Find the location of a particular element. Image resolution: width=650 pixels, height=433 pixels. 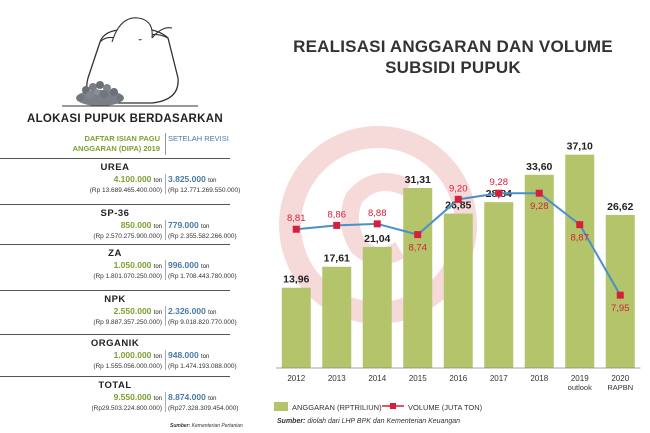

dipa-volume: 4.100.000 is located at coordinates (132, 179).